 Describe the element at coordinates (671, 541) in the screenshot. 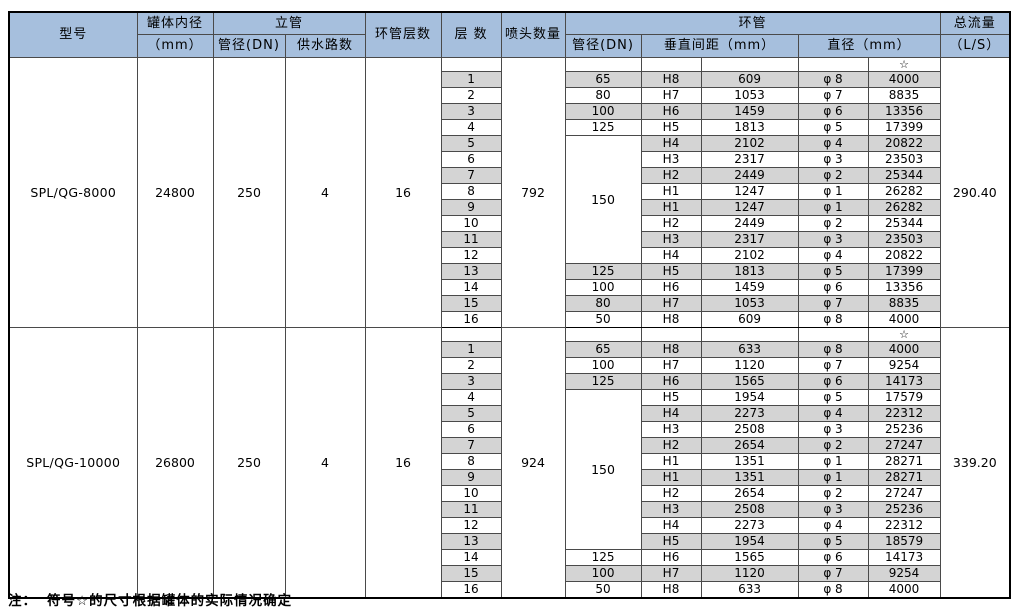

I see `h-label-cell: H5` at that location.